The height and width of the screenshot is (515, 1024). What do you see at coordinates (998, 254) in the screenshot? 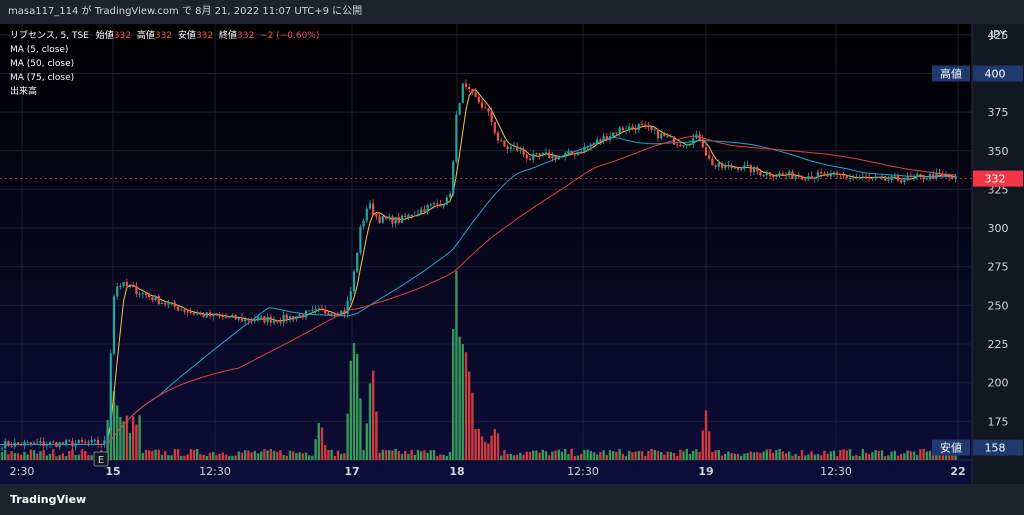
I see `price-axis-background` at bounding box center [998, 254].